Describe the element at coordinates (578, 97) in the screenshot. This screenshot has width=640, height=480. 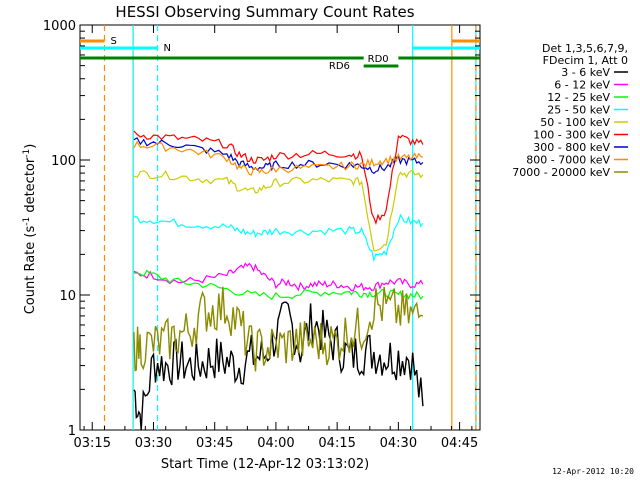
I see `legend-entry: 12 - 25 keV` at that location.